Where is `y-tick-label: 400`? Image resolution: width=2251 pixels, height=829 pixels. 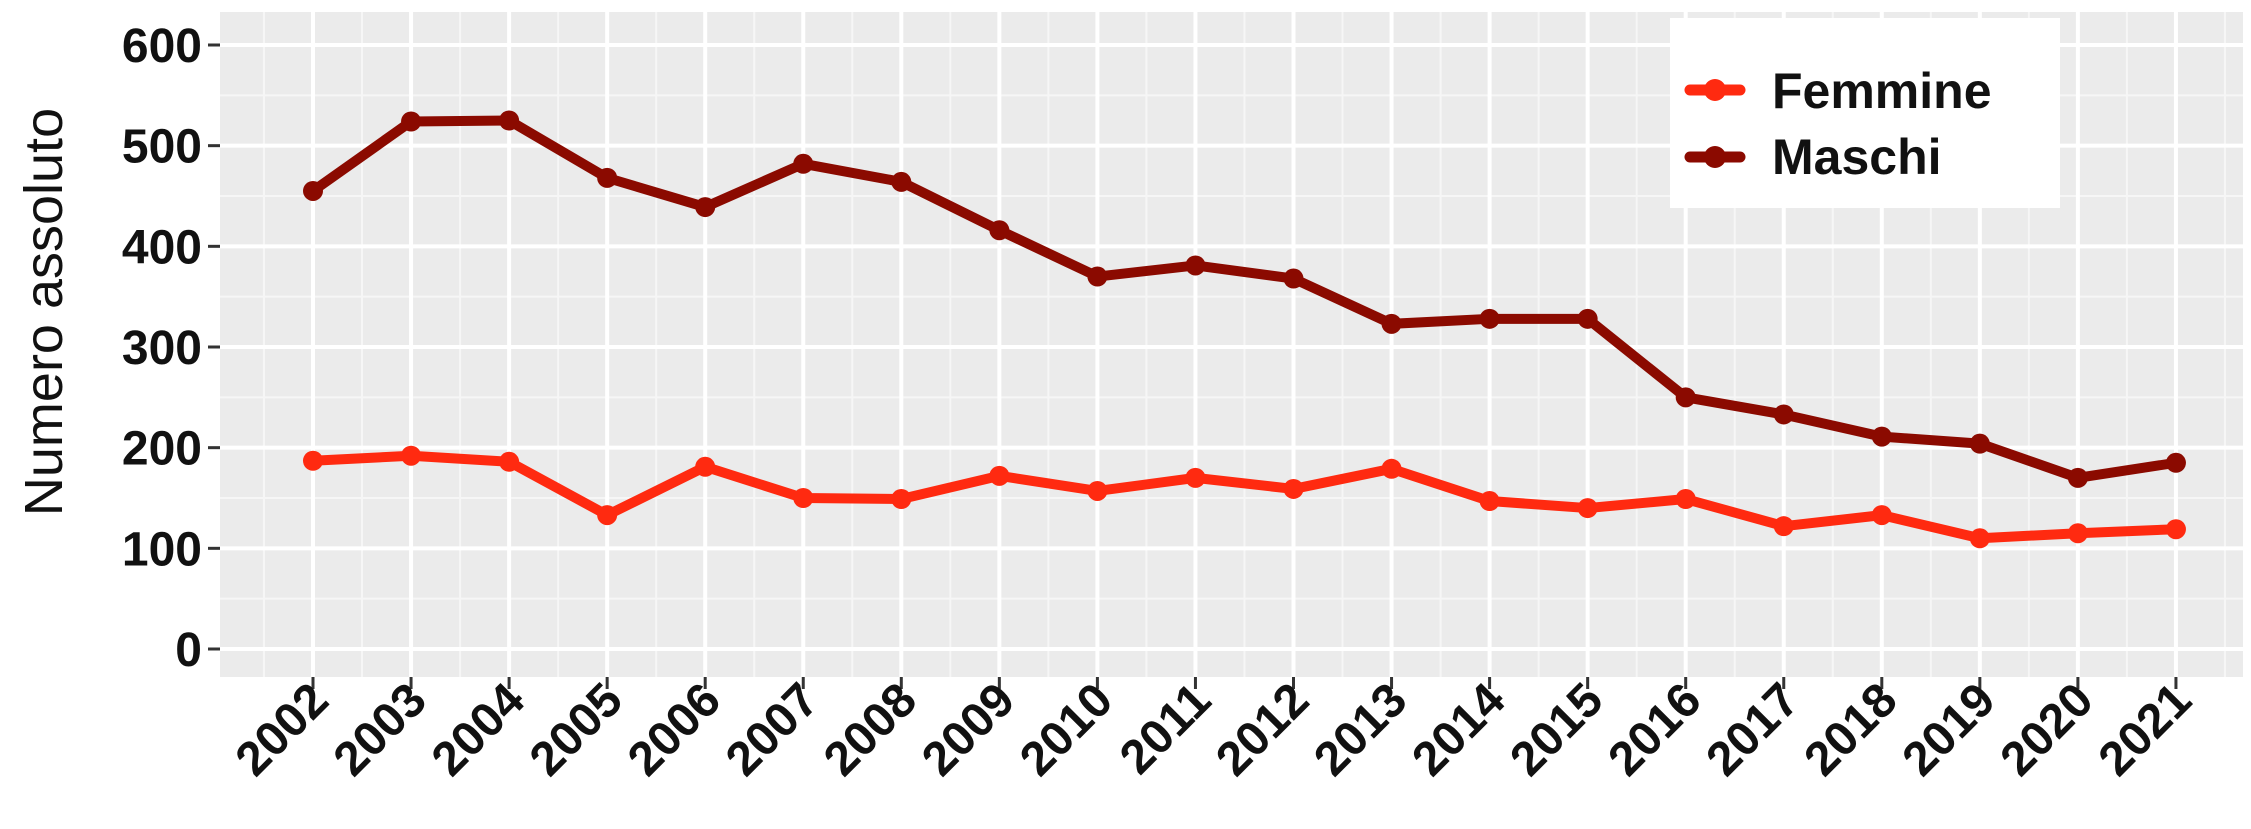 y-tick-label: 400 is located at coordinates (162, 247).